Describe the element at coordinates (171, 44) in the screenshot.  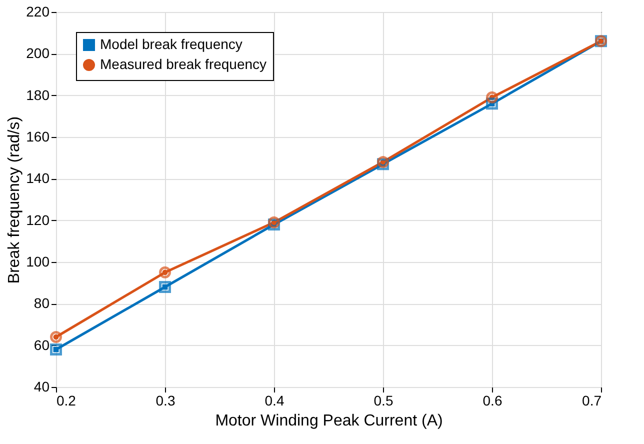
I see `legend-label: Model break frequency` at that location.